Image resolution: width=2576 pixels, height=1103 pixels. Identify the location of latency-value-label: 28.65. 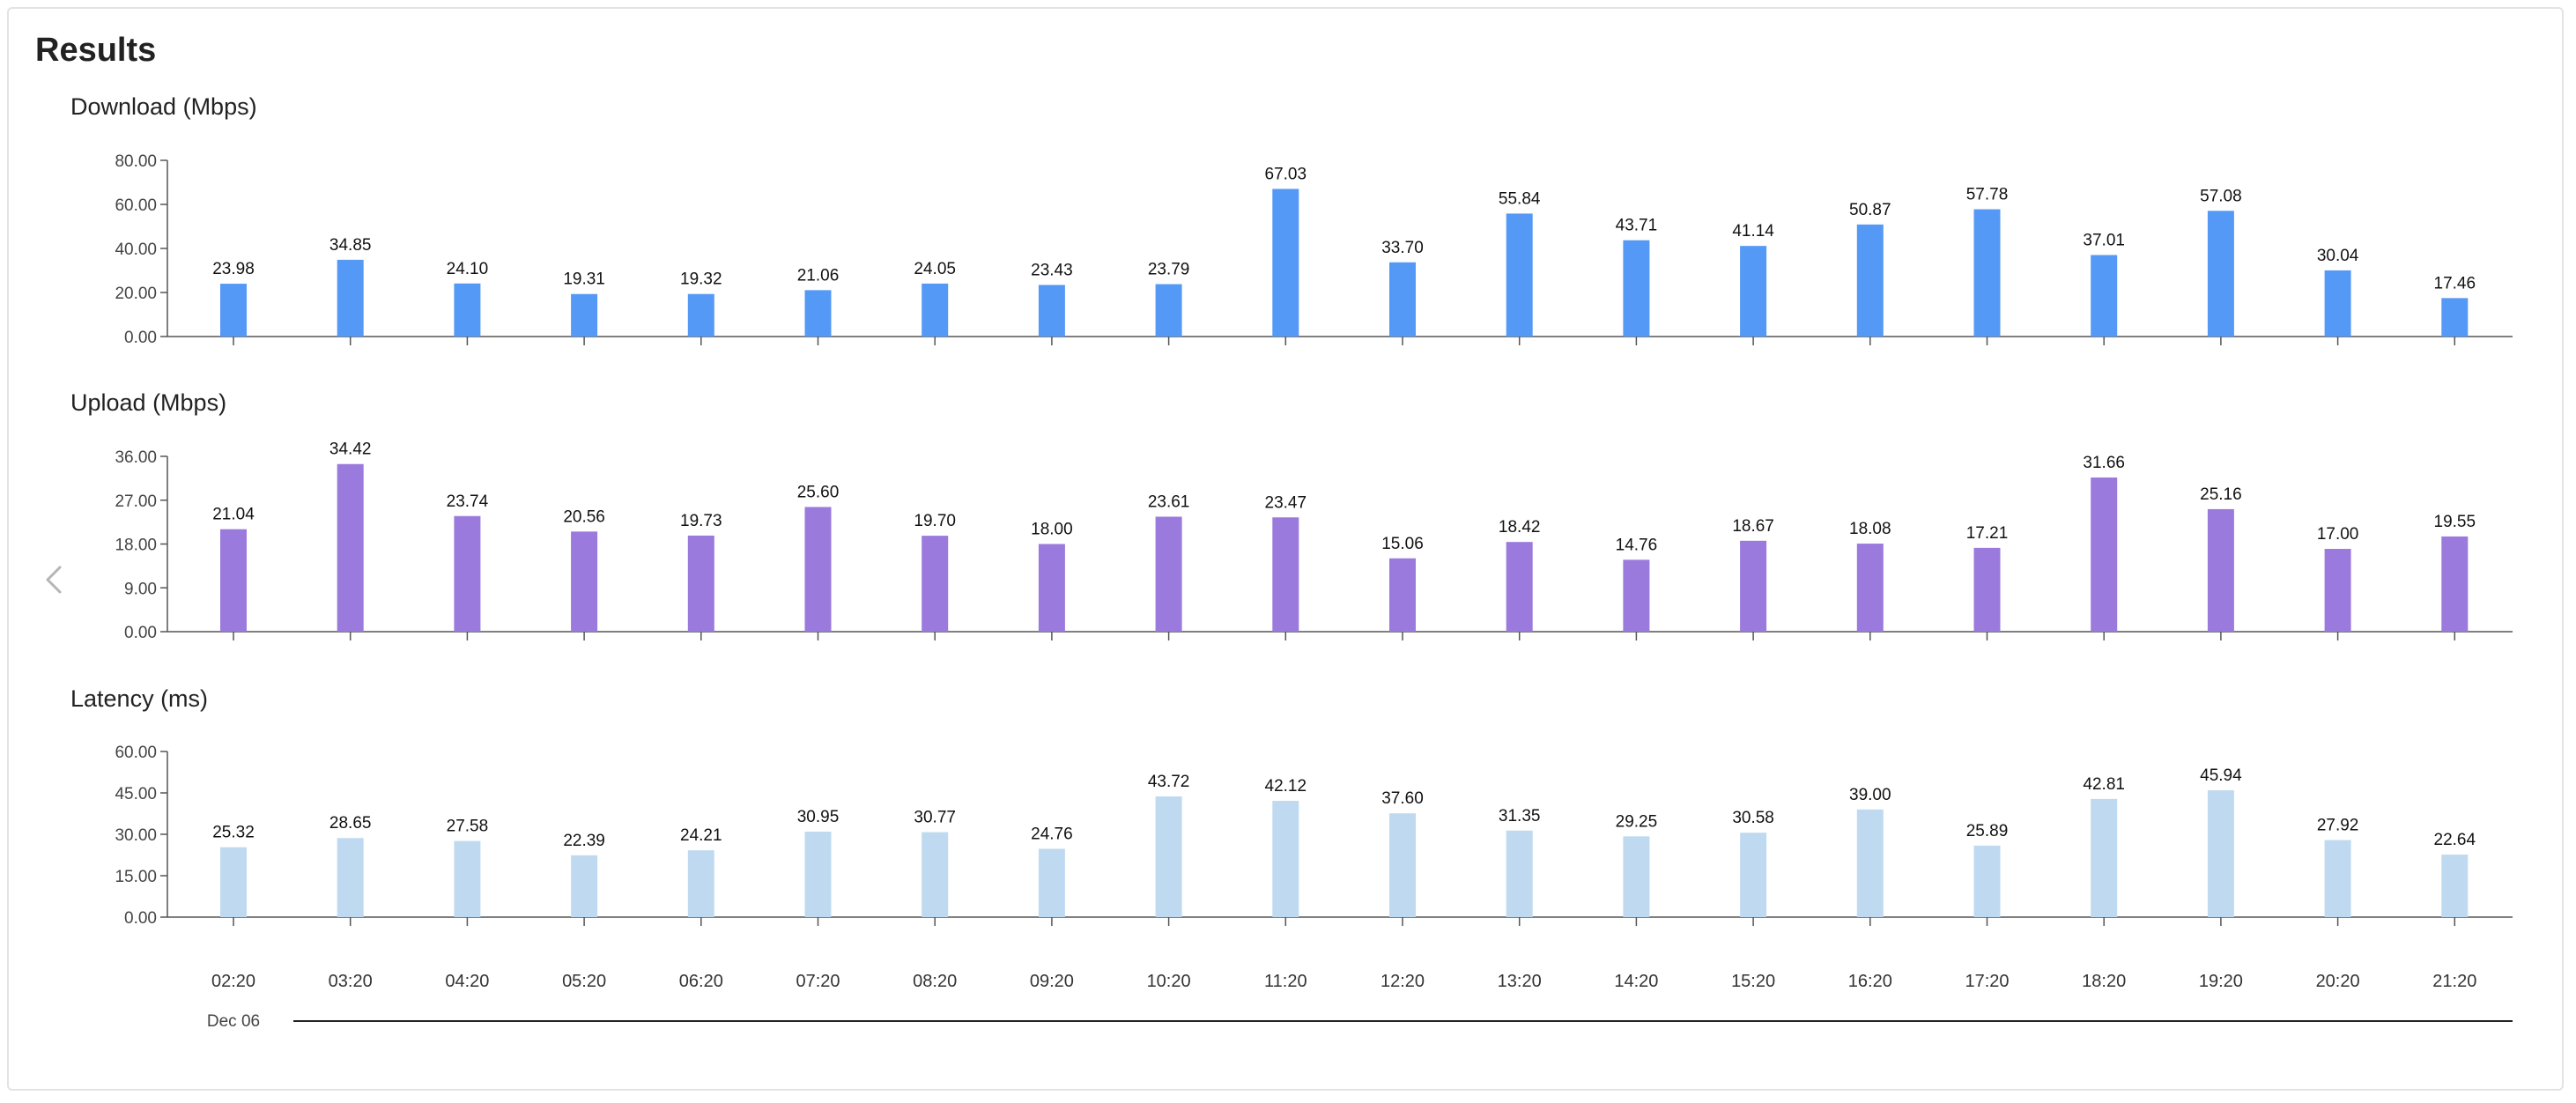
(350, 824).